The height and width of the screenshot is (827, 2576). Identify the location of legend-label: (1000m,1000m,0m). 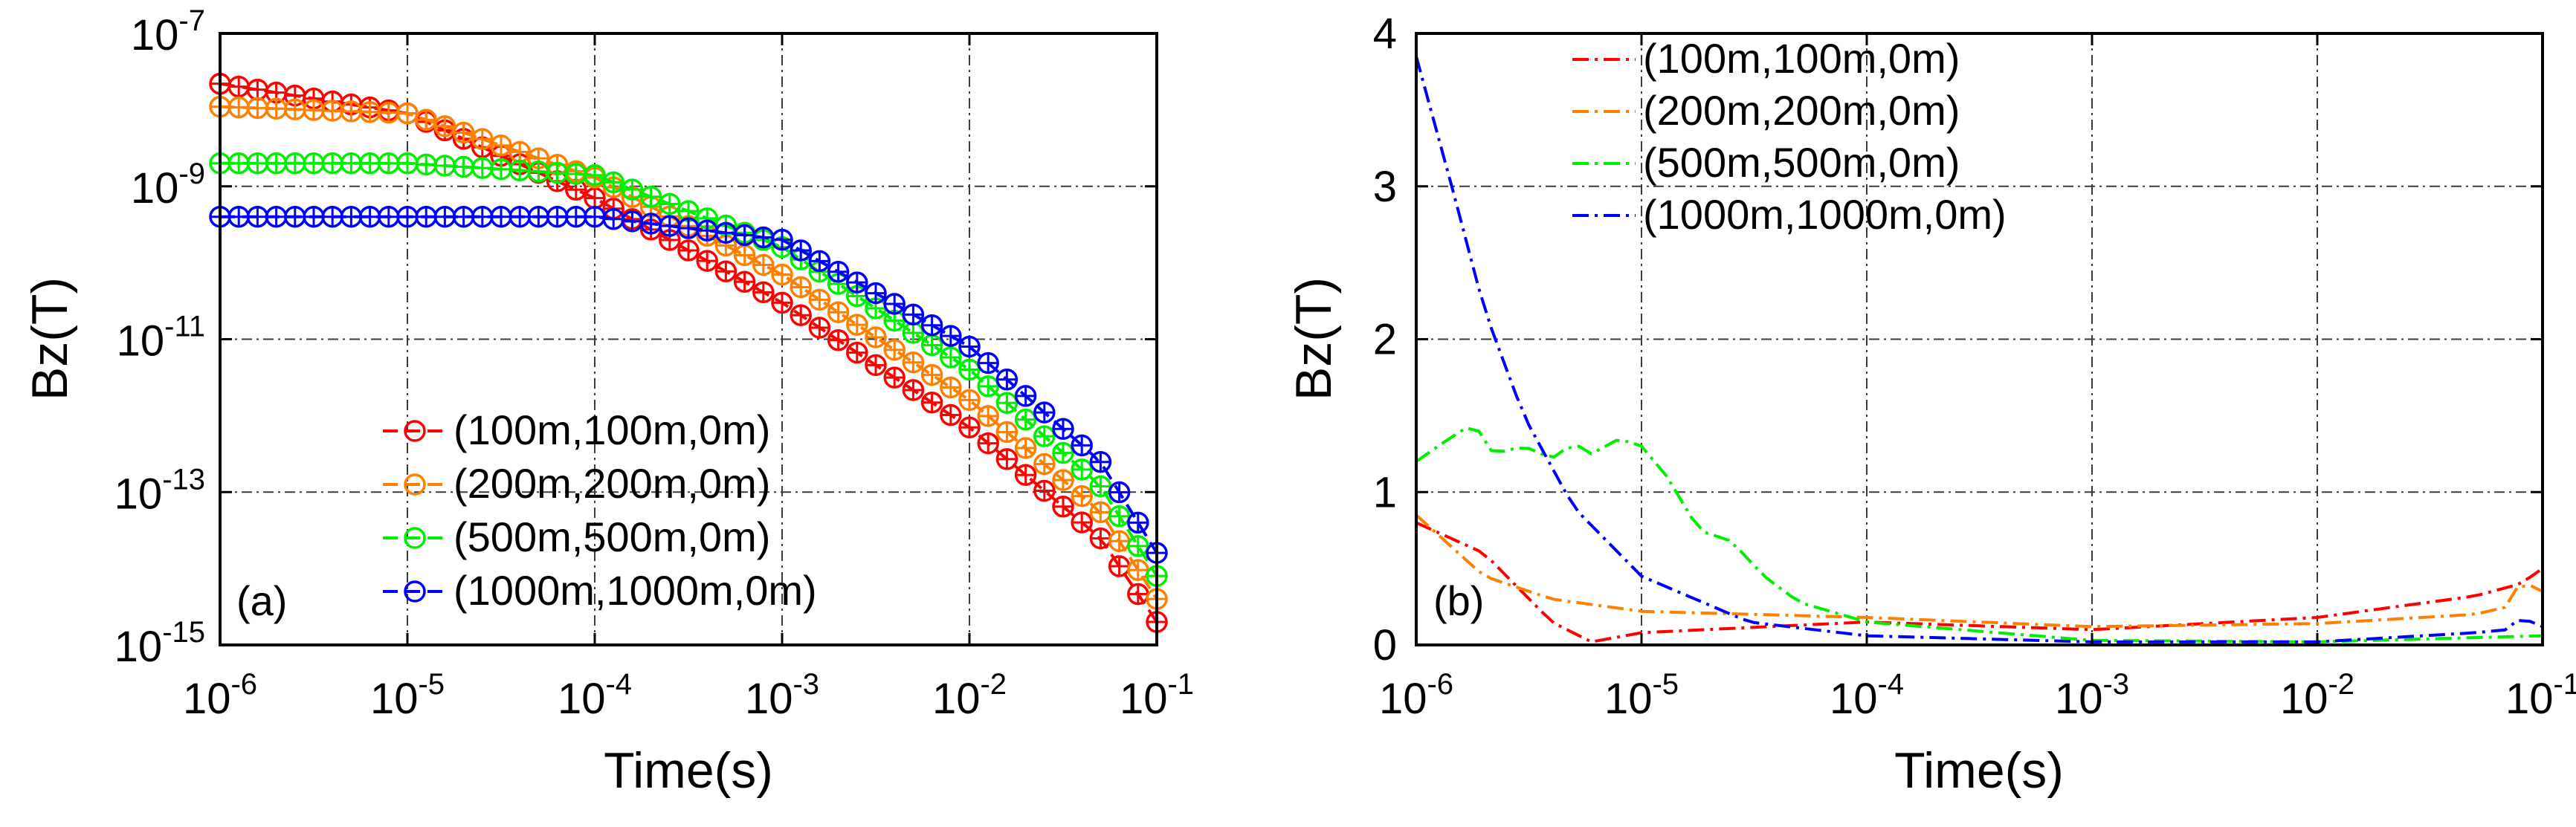
(635, 590).